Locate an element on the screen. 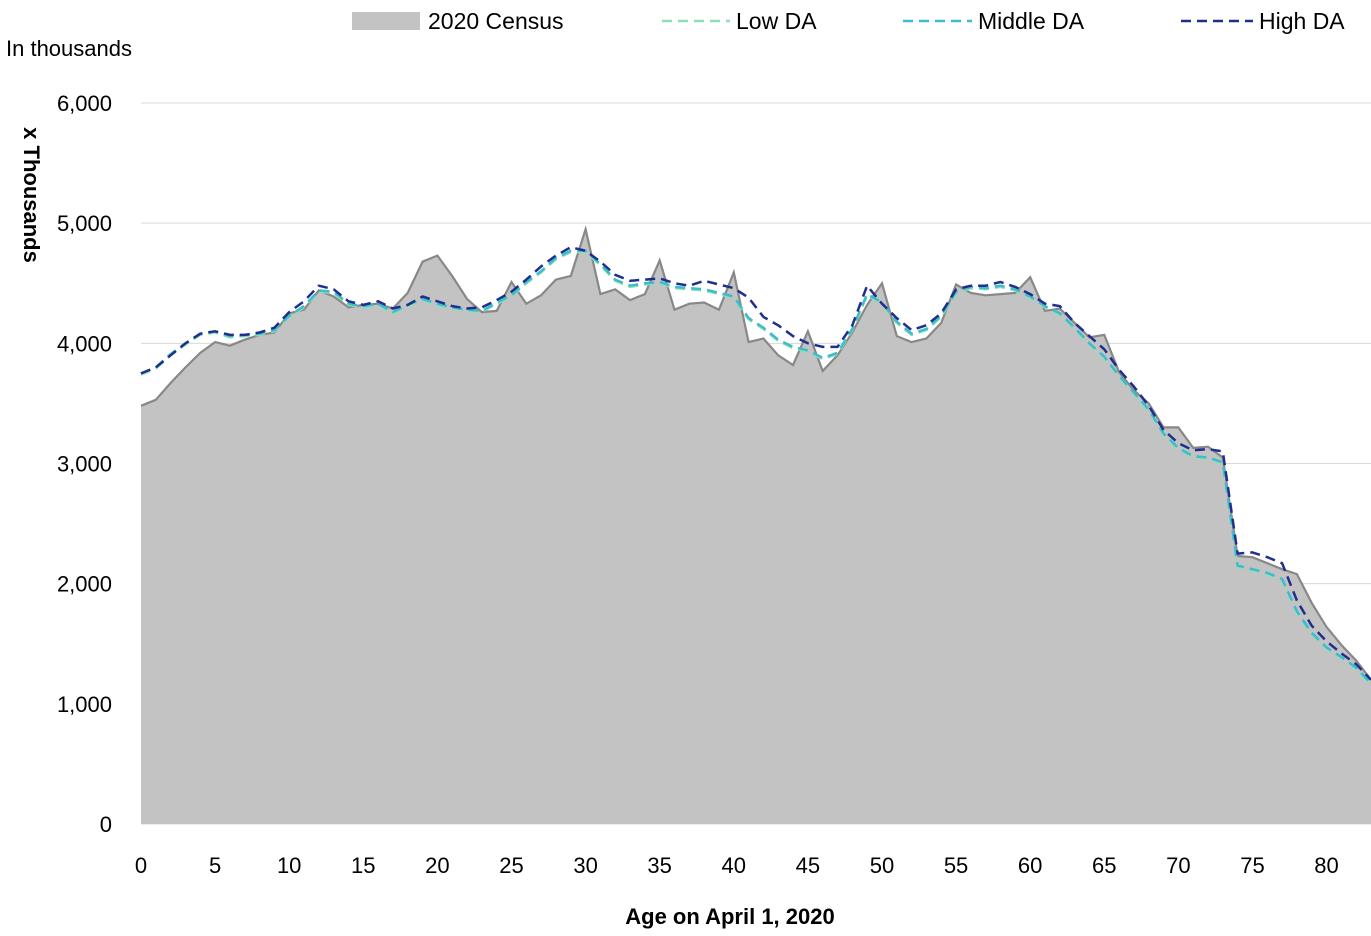 The width and height of the screenshot is (1371, 936). legend-item-high-da: High DA is located at coordinates (1263, 21).